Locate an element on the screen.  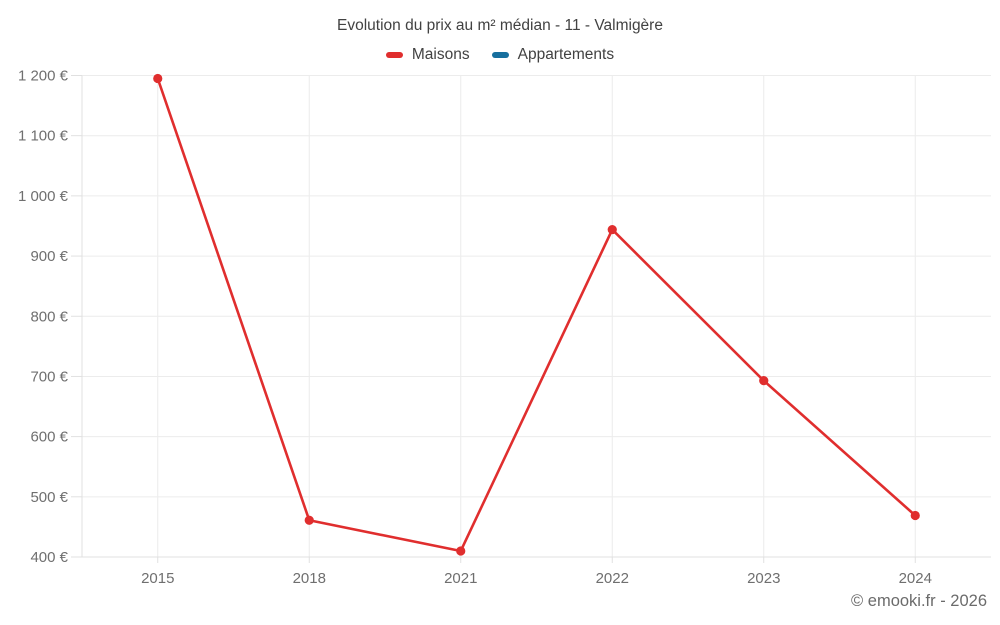
svg-text: 2021 is located at coordinates (460, 578).